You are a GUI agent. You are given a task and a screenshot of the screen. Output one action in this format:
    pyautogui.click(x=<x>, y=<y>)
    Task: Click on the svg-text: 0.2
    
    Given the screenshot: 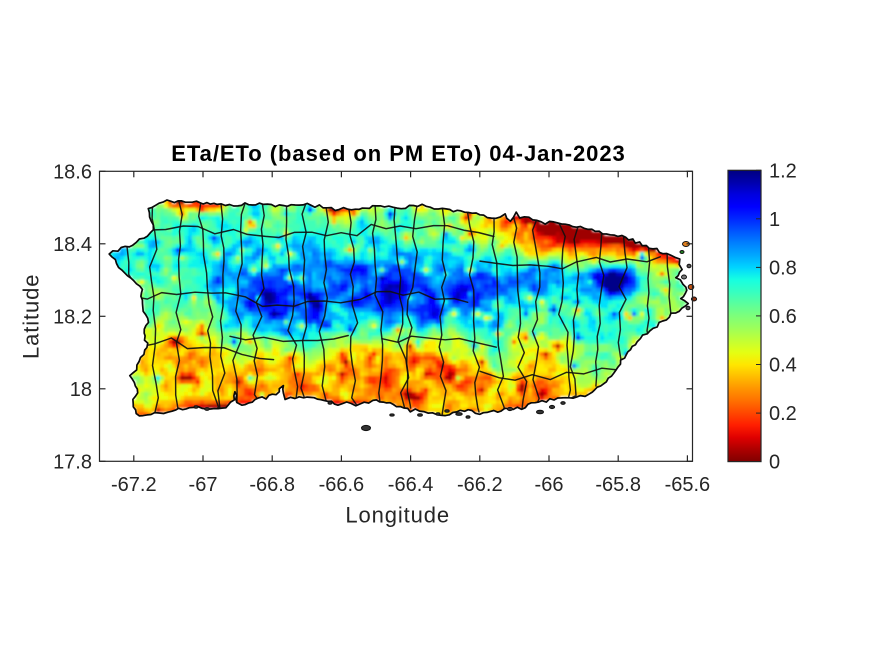 What is the action you would take?
    pyautogui.click(x=783, y=414)
    